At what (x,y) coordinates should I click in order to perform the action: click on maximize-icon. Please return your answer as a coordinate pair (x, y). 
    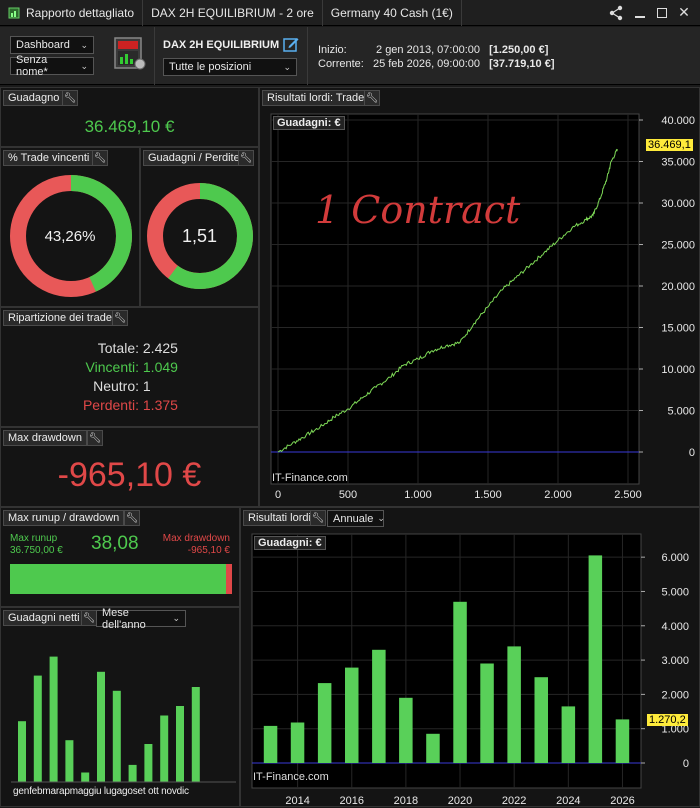
    Looking at the image, I should click on (662, 13).